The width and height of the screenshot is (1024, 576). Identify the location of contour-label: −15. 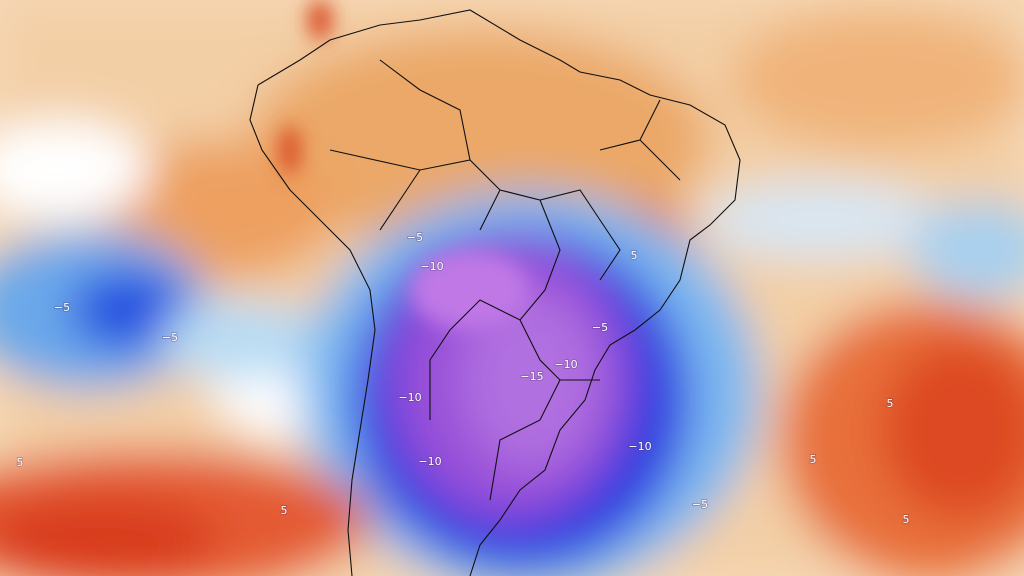
(531, 376).